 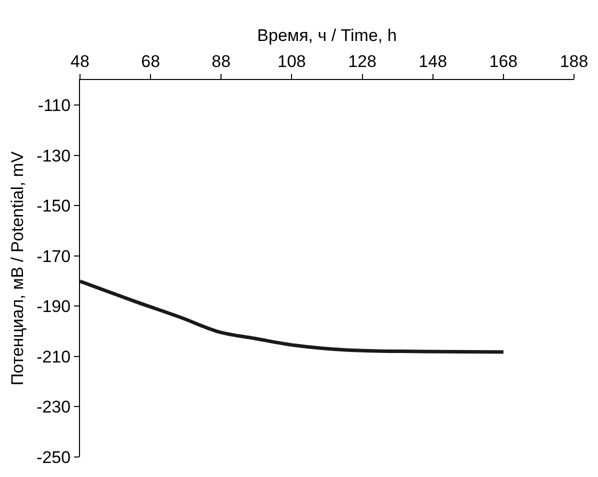 What do you see at coordinates (53, 306) in the screenshot?
I see `y-tick-label: -190` at bounding box center [53, 306].